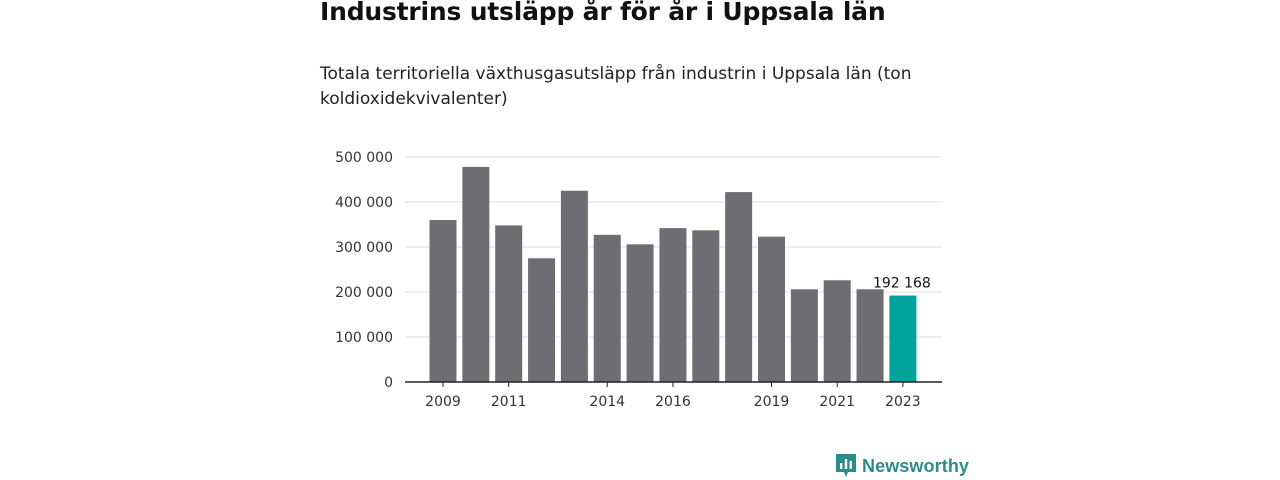 This screenshot has width=1280, height=480. Describe the element at coordinates (903, 338) in the screenshot. I see `bar-highlight` at that location.